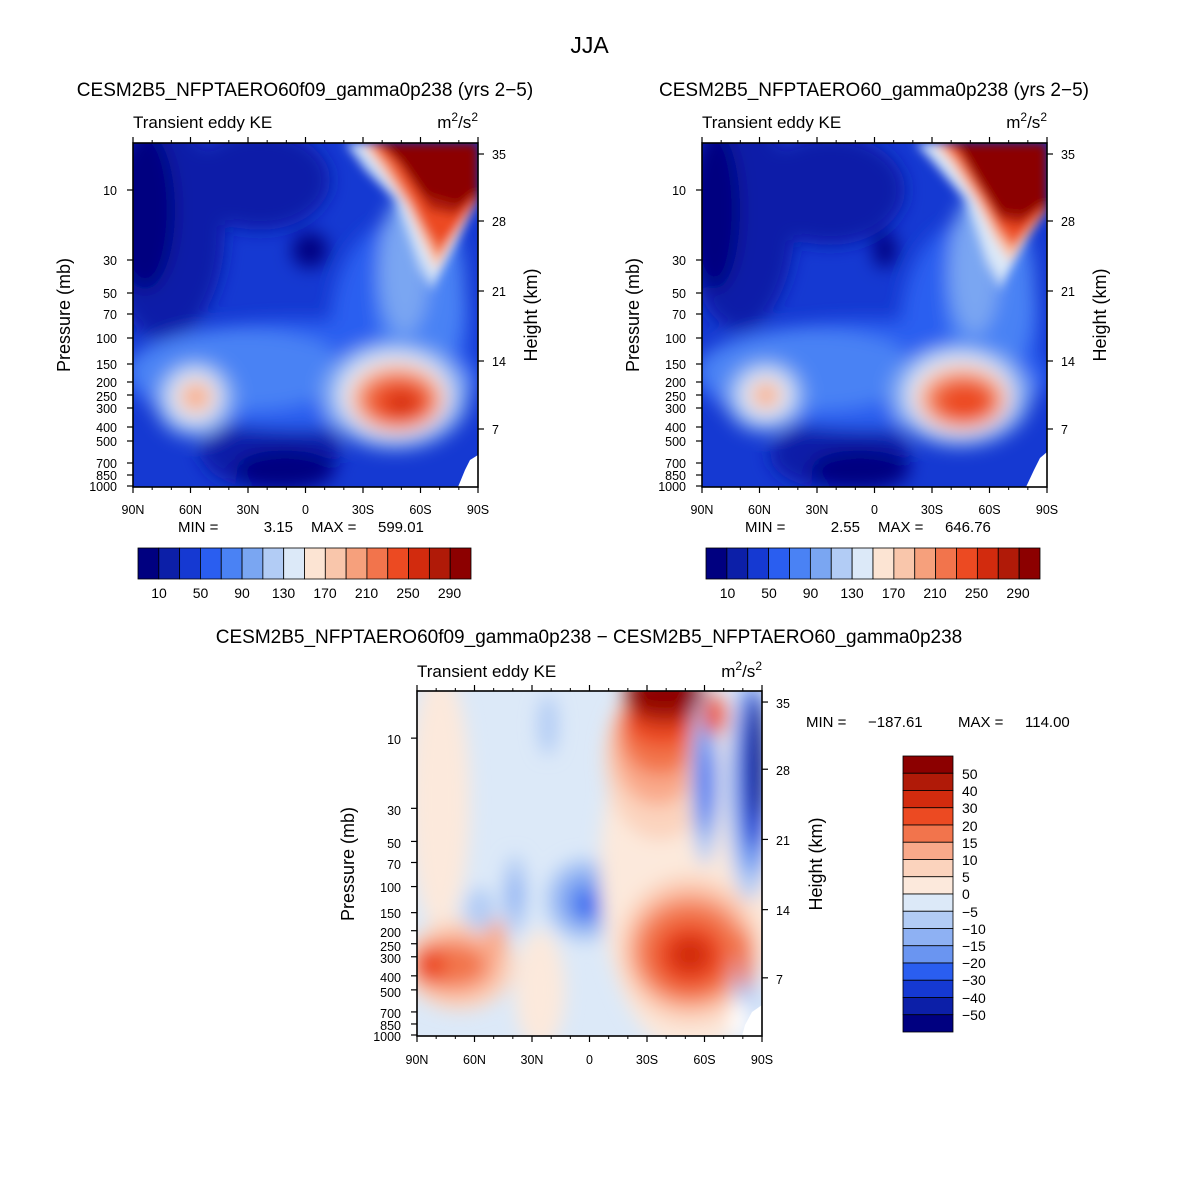  I want to click on panel-right-field, so click(874, 315).